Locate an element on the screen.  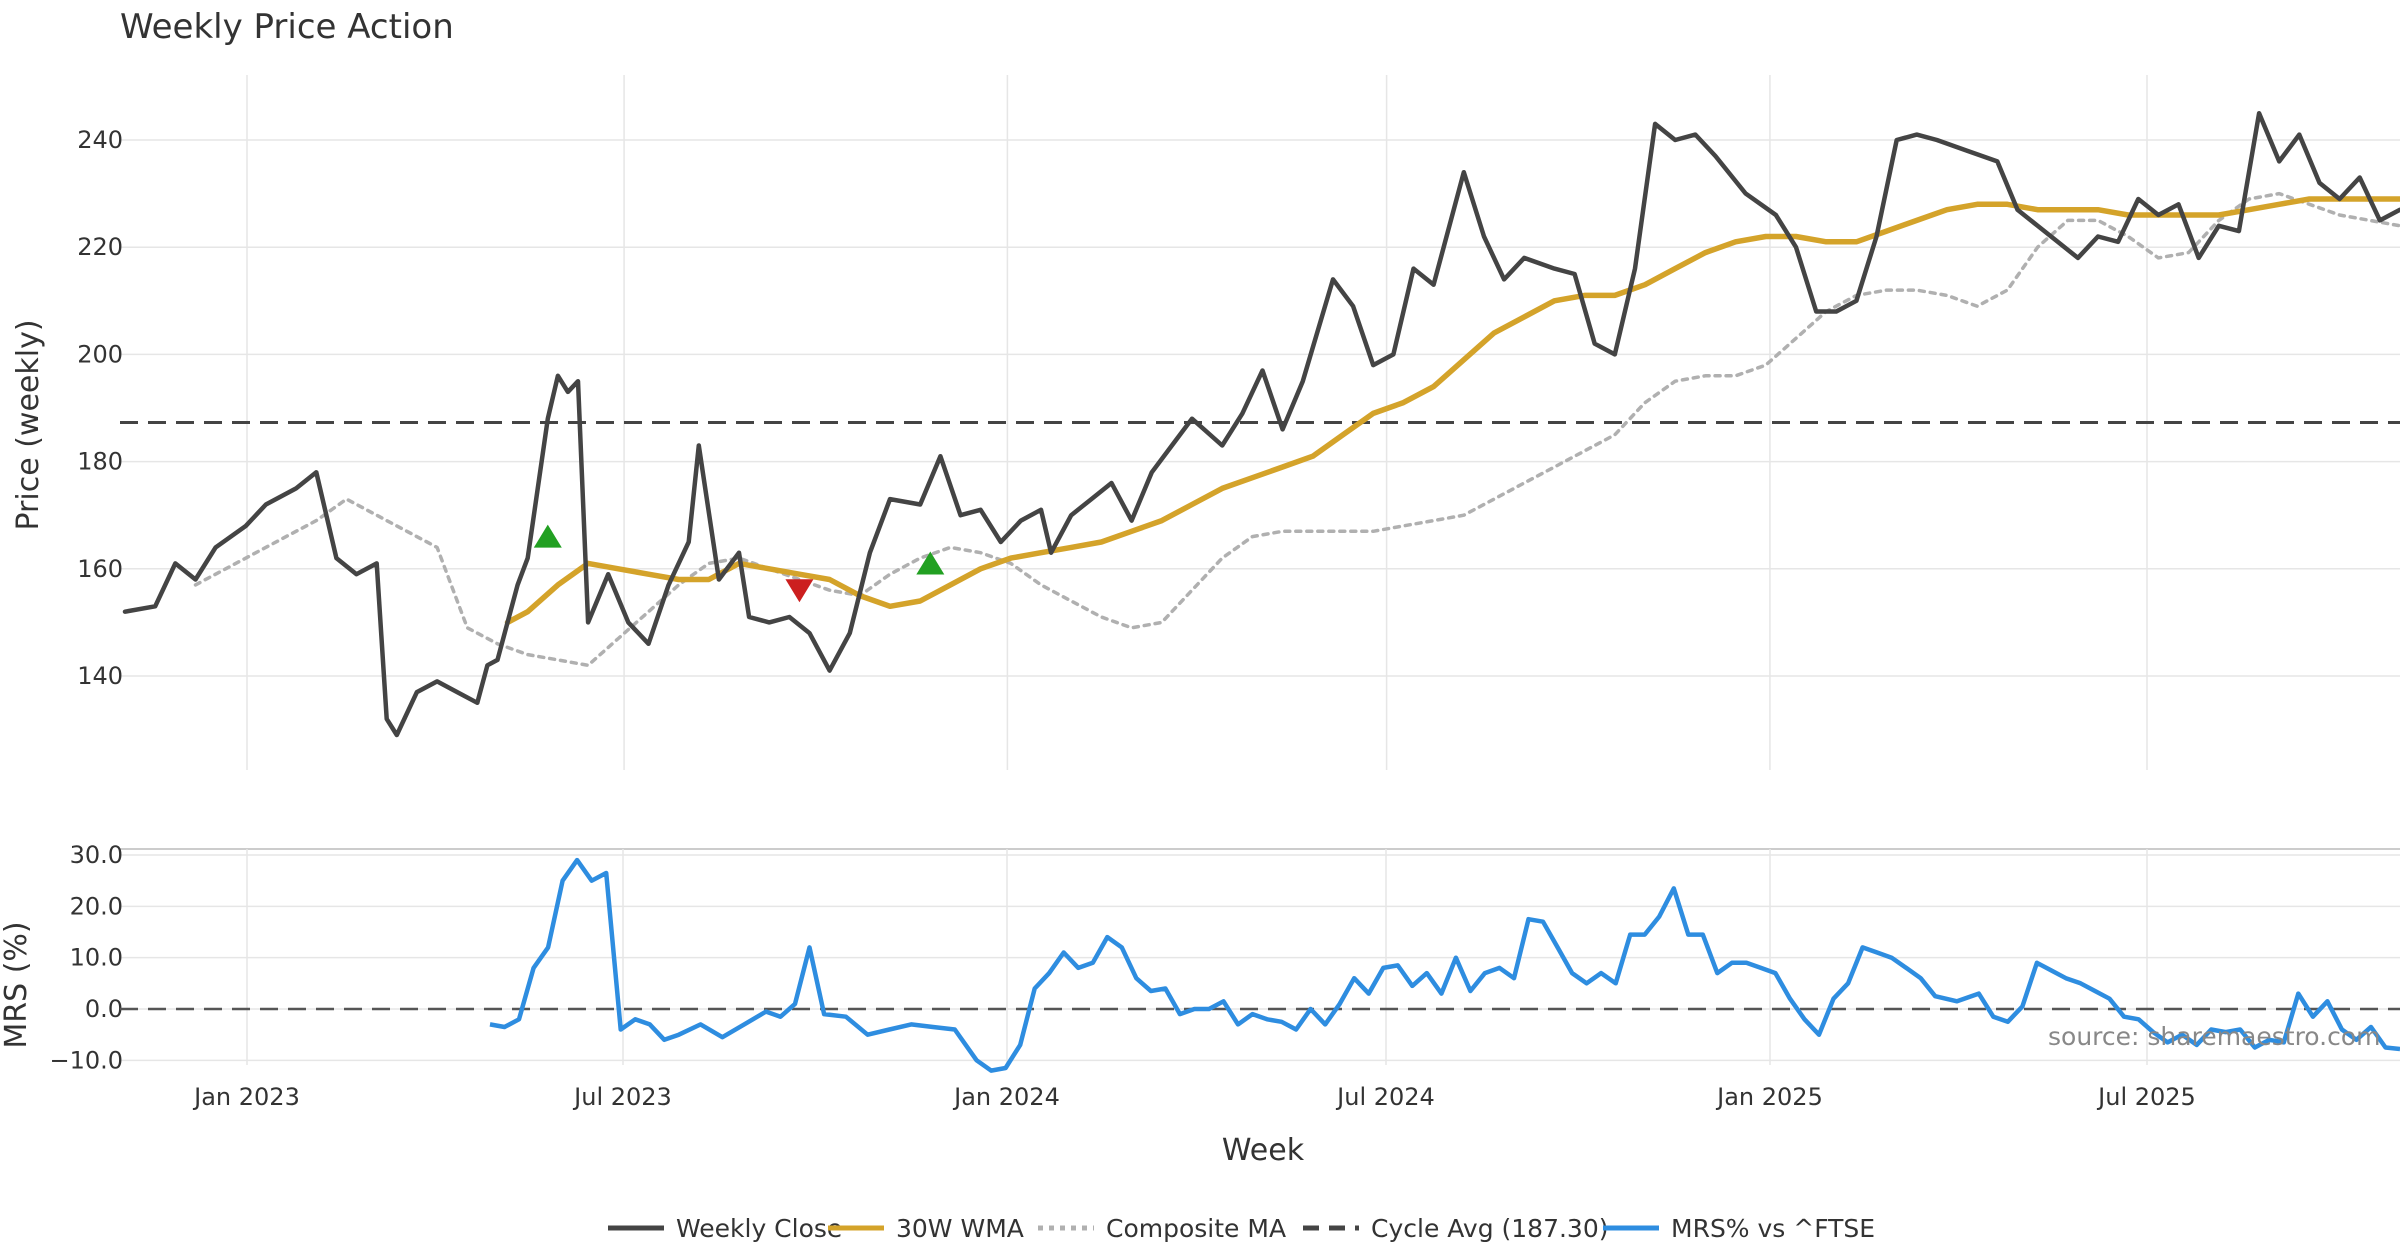
legend-item: Composite MA is located at coordinates (1162, 1228).